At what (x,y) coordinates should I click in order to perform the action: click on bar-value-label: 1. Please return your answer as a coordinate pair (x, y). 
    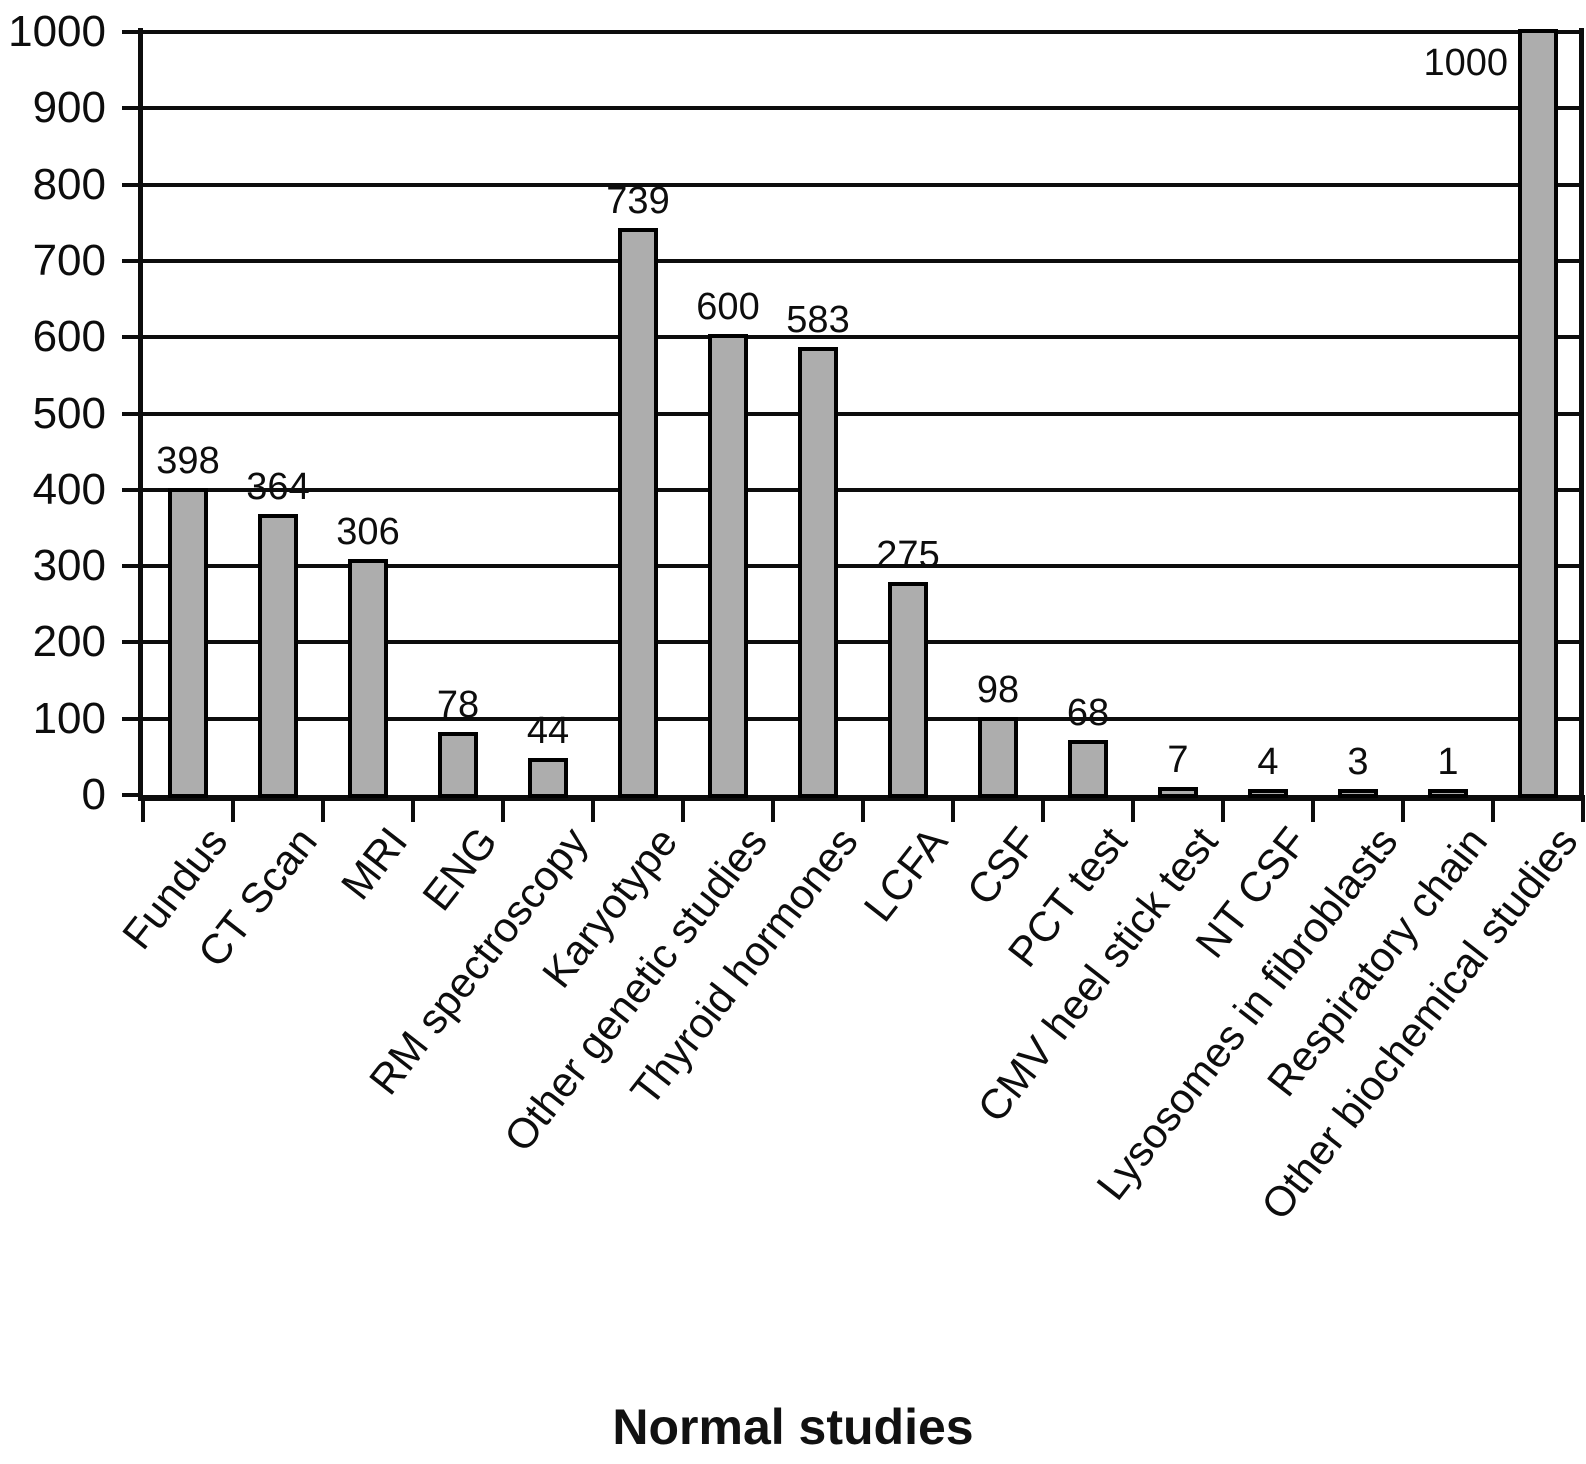
    Looking at the image, I should click on (1448, 762).